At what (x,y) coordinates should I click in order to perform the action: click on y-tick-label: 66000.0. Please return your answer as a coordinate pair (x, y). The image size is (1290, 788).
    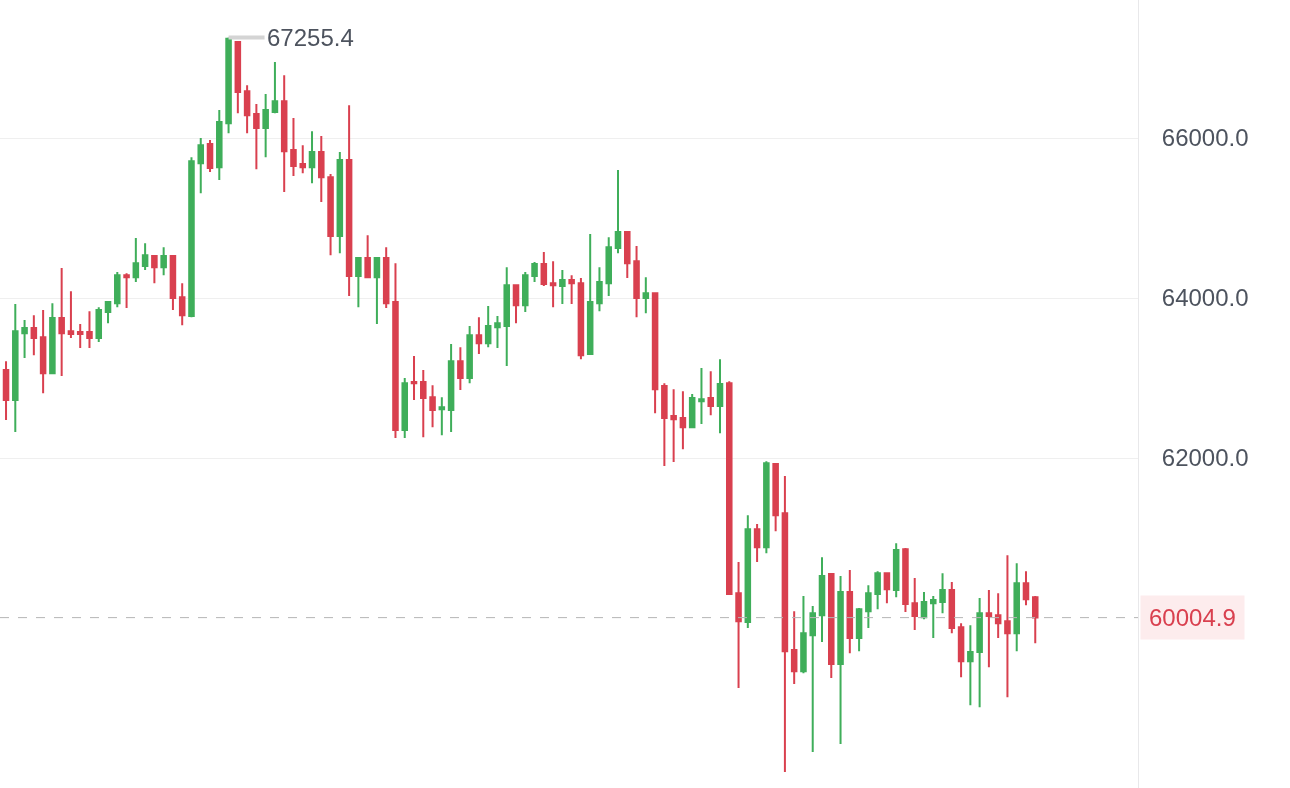
    Looking at the image, I should click on (1205, 138).